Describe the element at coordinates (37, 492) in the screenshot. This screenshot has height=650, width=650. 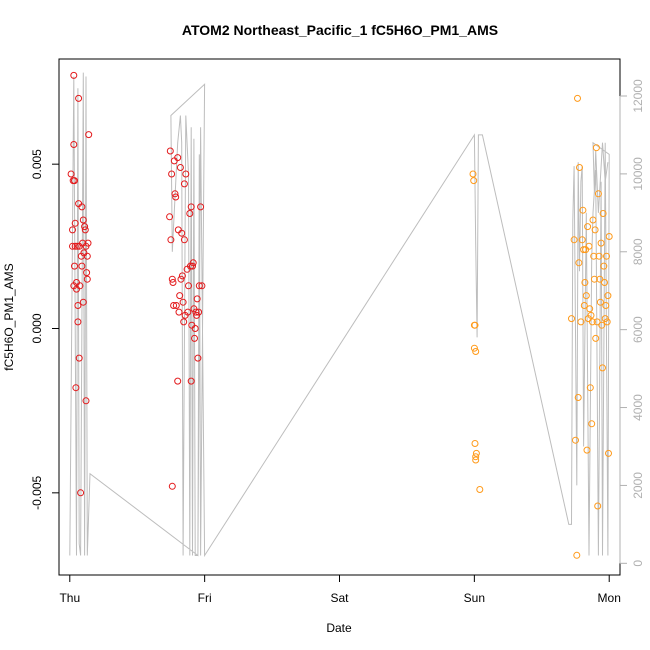
I see `y-tick-label: -0.005` at that location.